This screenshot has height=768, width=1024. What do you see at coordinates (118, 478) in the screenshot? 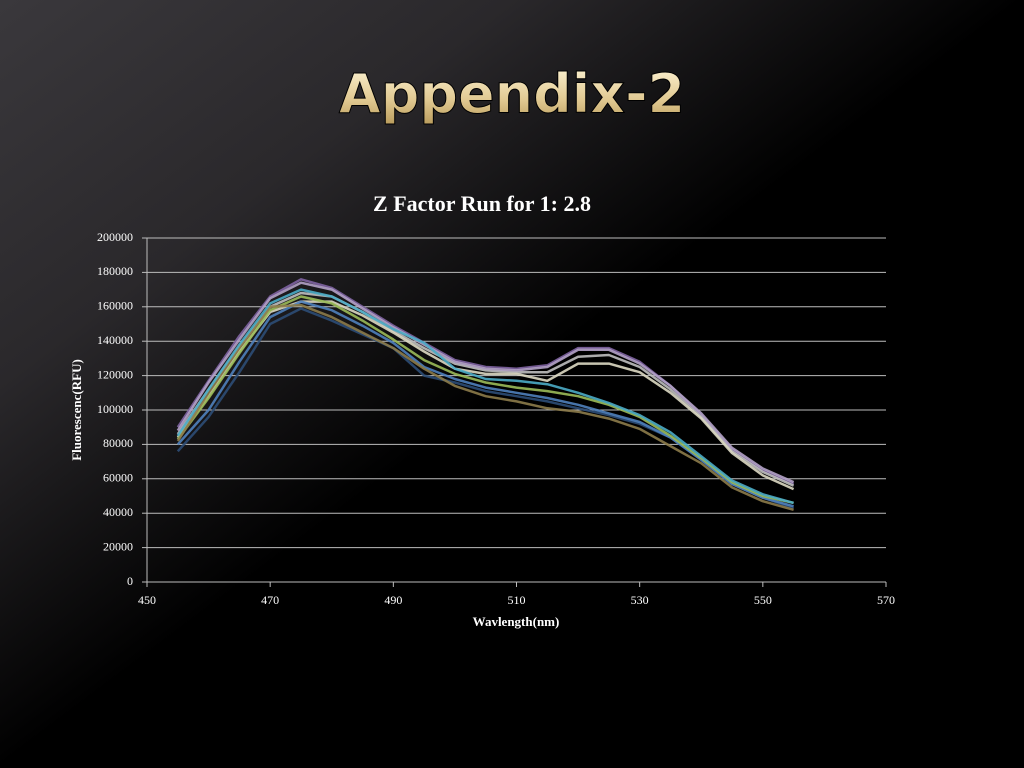
I see `y-tick-label: 60000` at bounding box center [118, 478].